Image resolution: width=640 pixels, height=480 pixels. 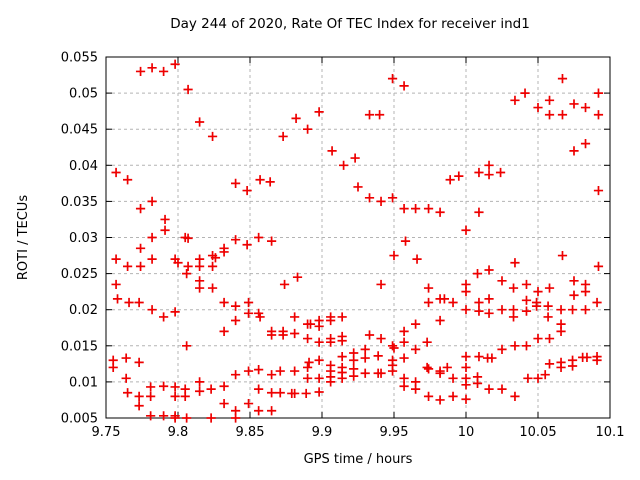 I want to click on y-tick-label: 0.045, so click(x=79, y=130).